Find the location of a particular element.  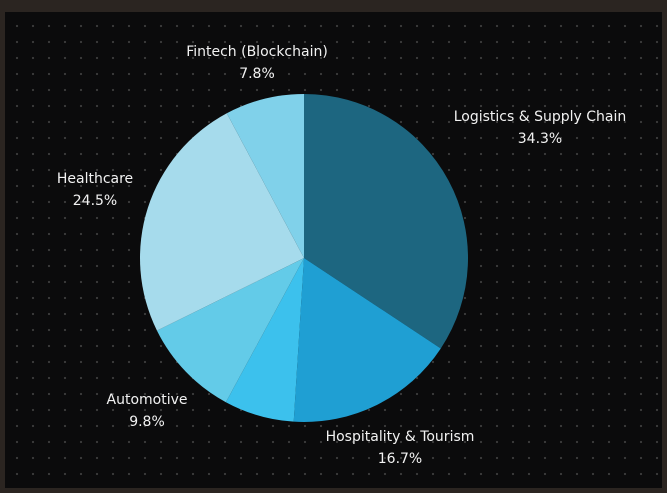

slice-label: Logistics & Supply Chain is located at coordinates (540, 117).